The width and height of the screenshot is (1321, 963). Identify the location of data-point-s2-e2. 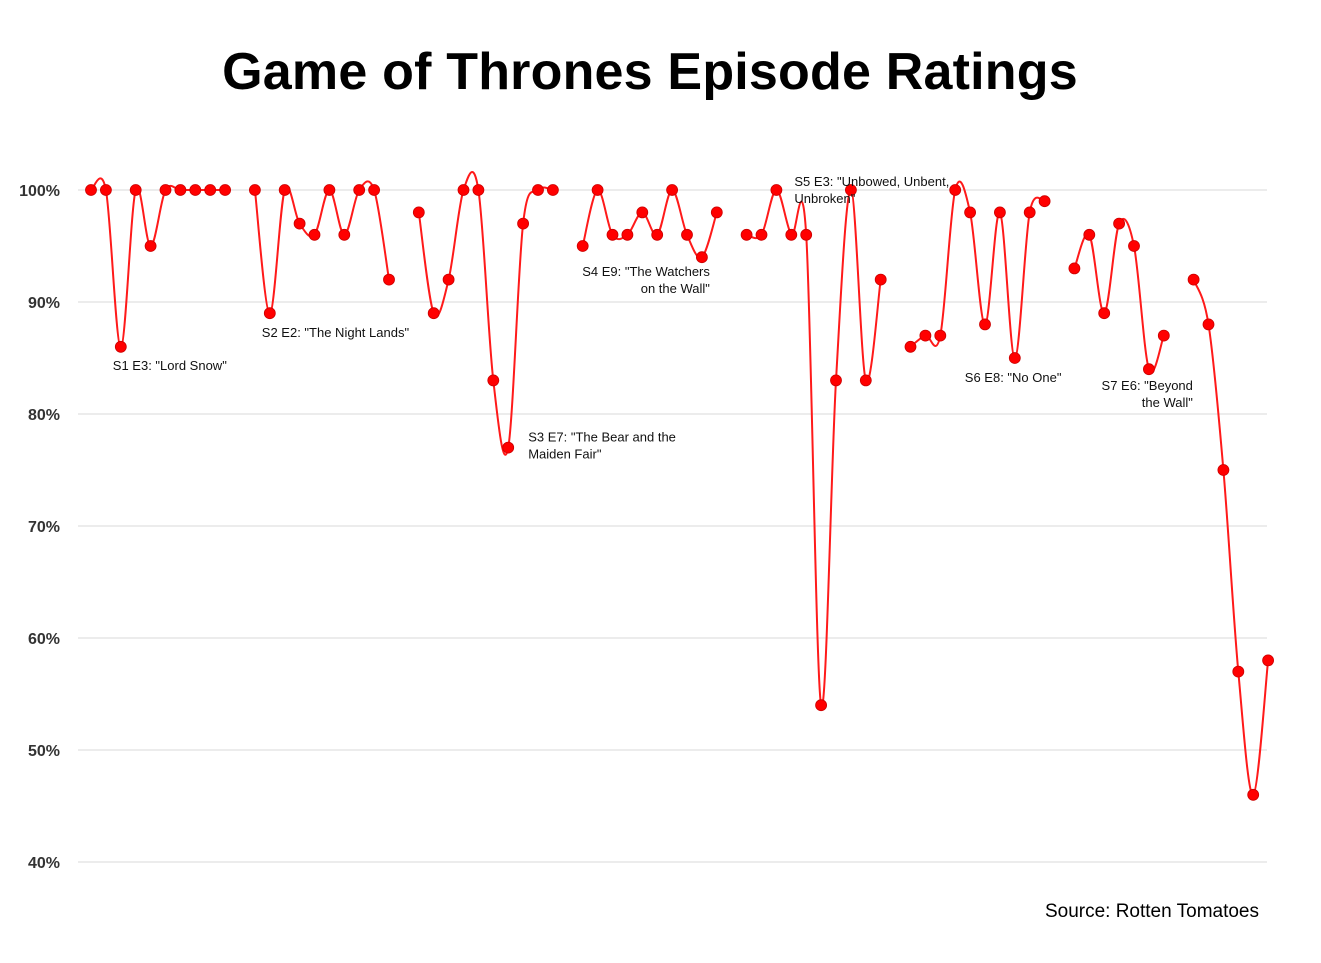
(269, 313).